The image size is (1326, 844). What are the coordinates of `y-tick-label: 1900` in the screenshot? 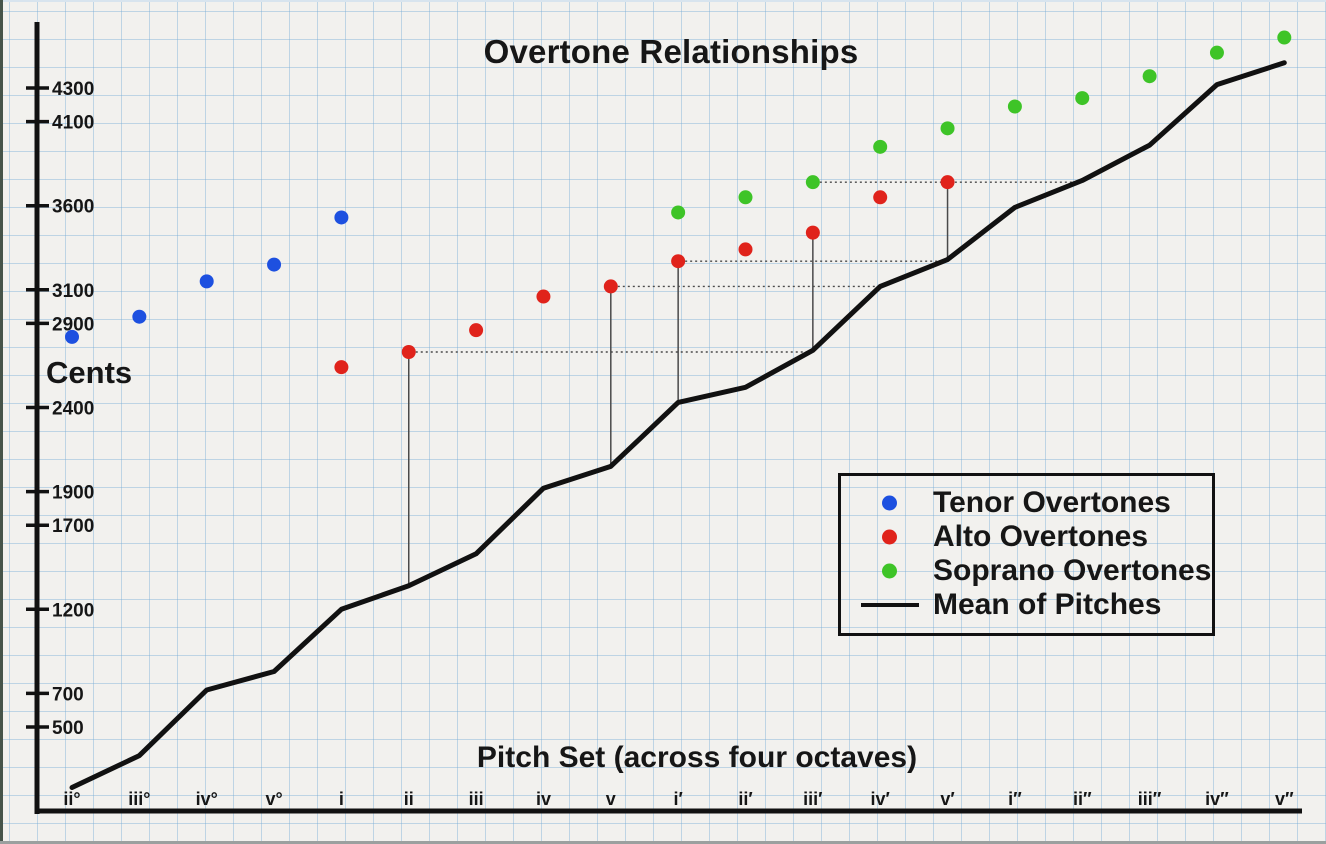 It's located at (73, 493).